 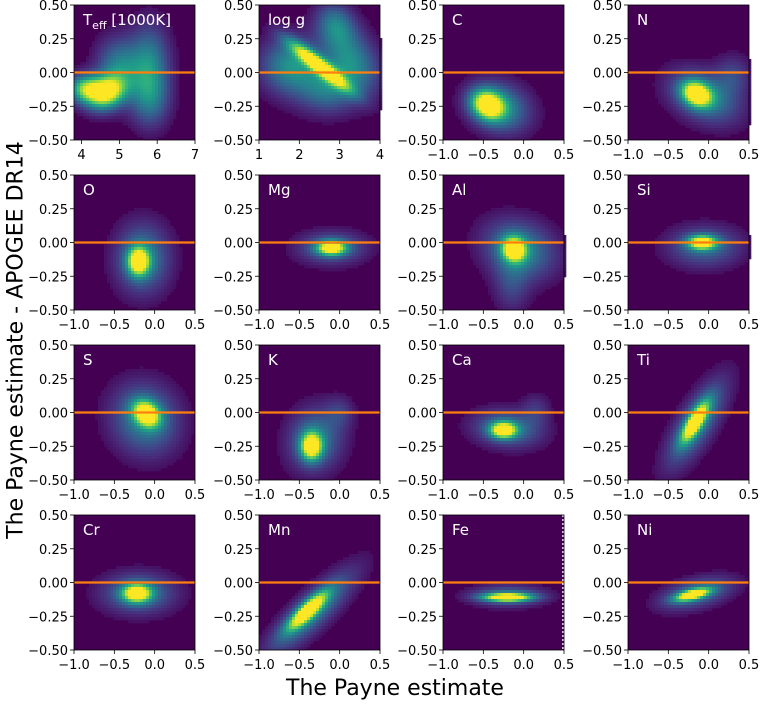 What do you see at coordinates (279, 190) in the screenshot?
I see `panel-label: Mg` at bounding box center [279, 190].